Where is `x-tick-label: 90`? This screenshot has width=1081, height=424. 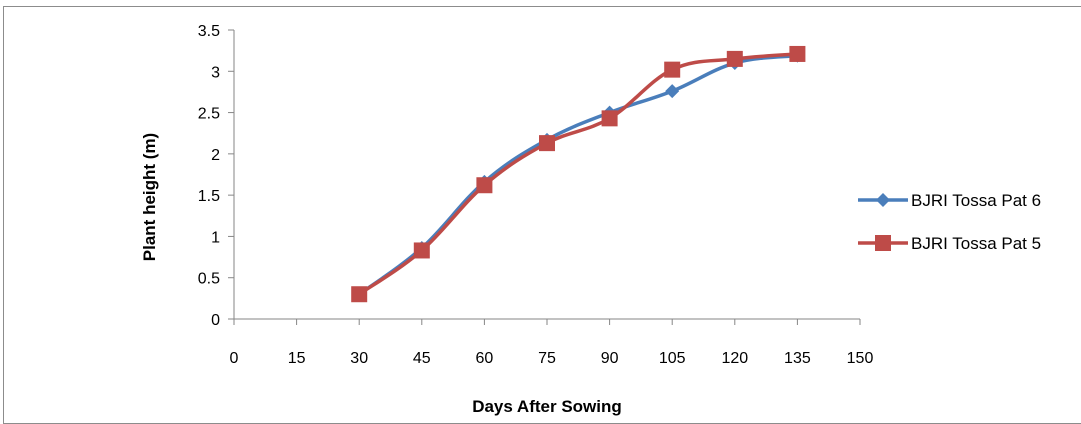 x-tick-label: 90 is located at coordinates (610, 358).